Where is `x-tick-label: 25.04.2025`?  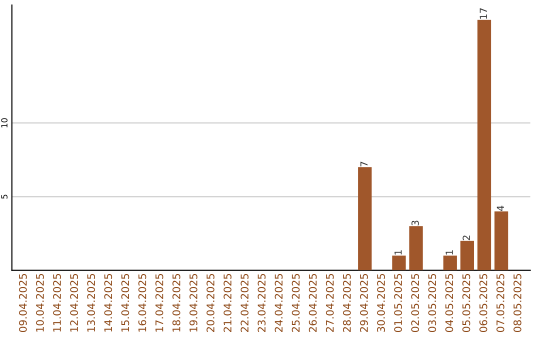
x-tick-label: 25.04.2025 is located at coordinates (296, 303).